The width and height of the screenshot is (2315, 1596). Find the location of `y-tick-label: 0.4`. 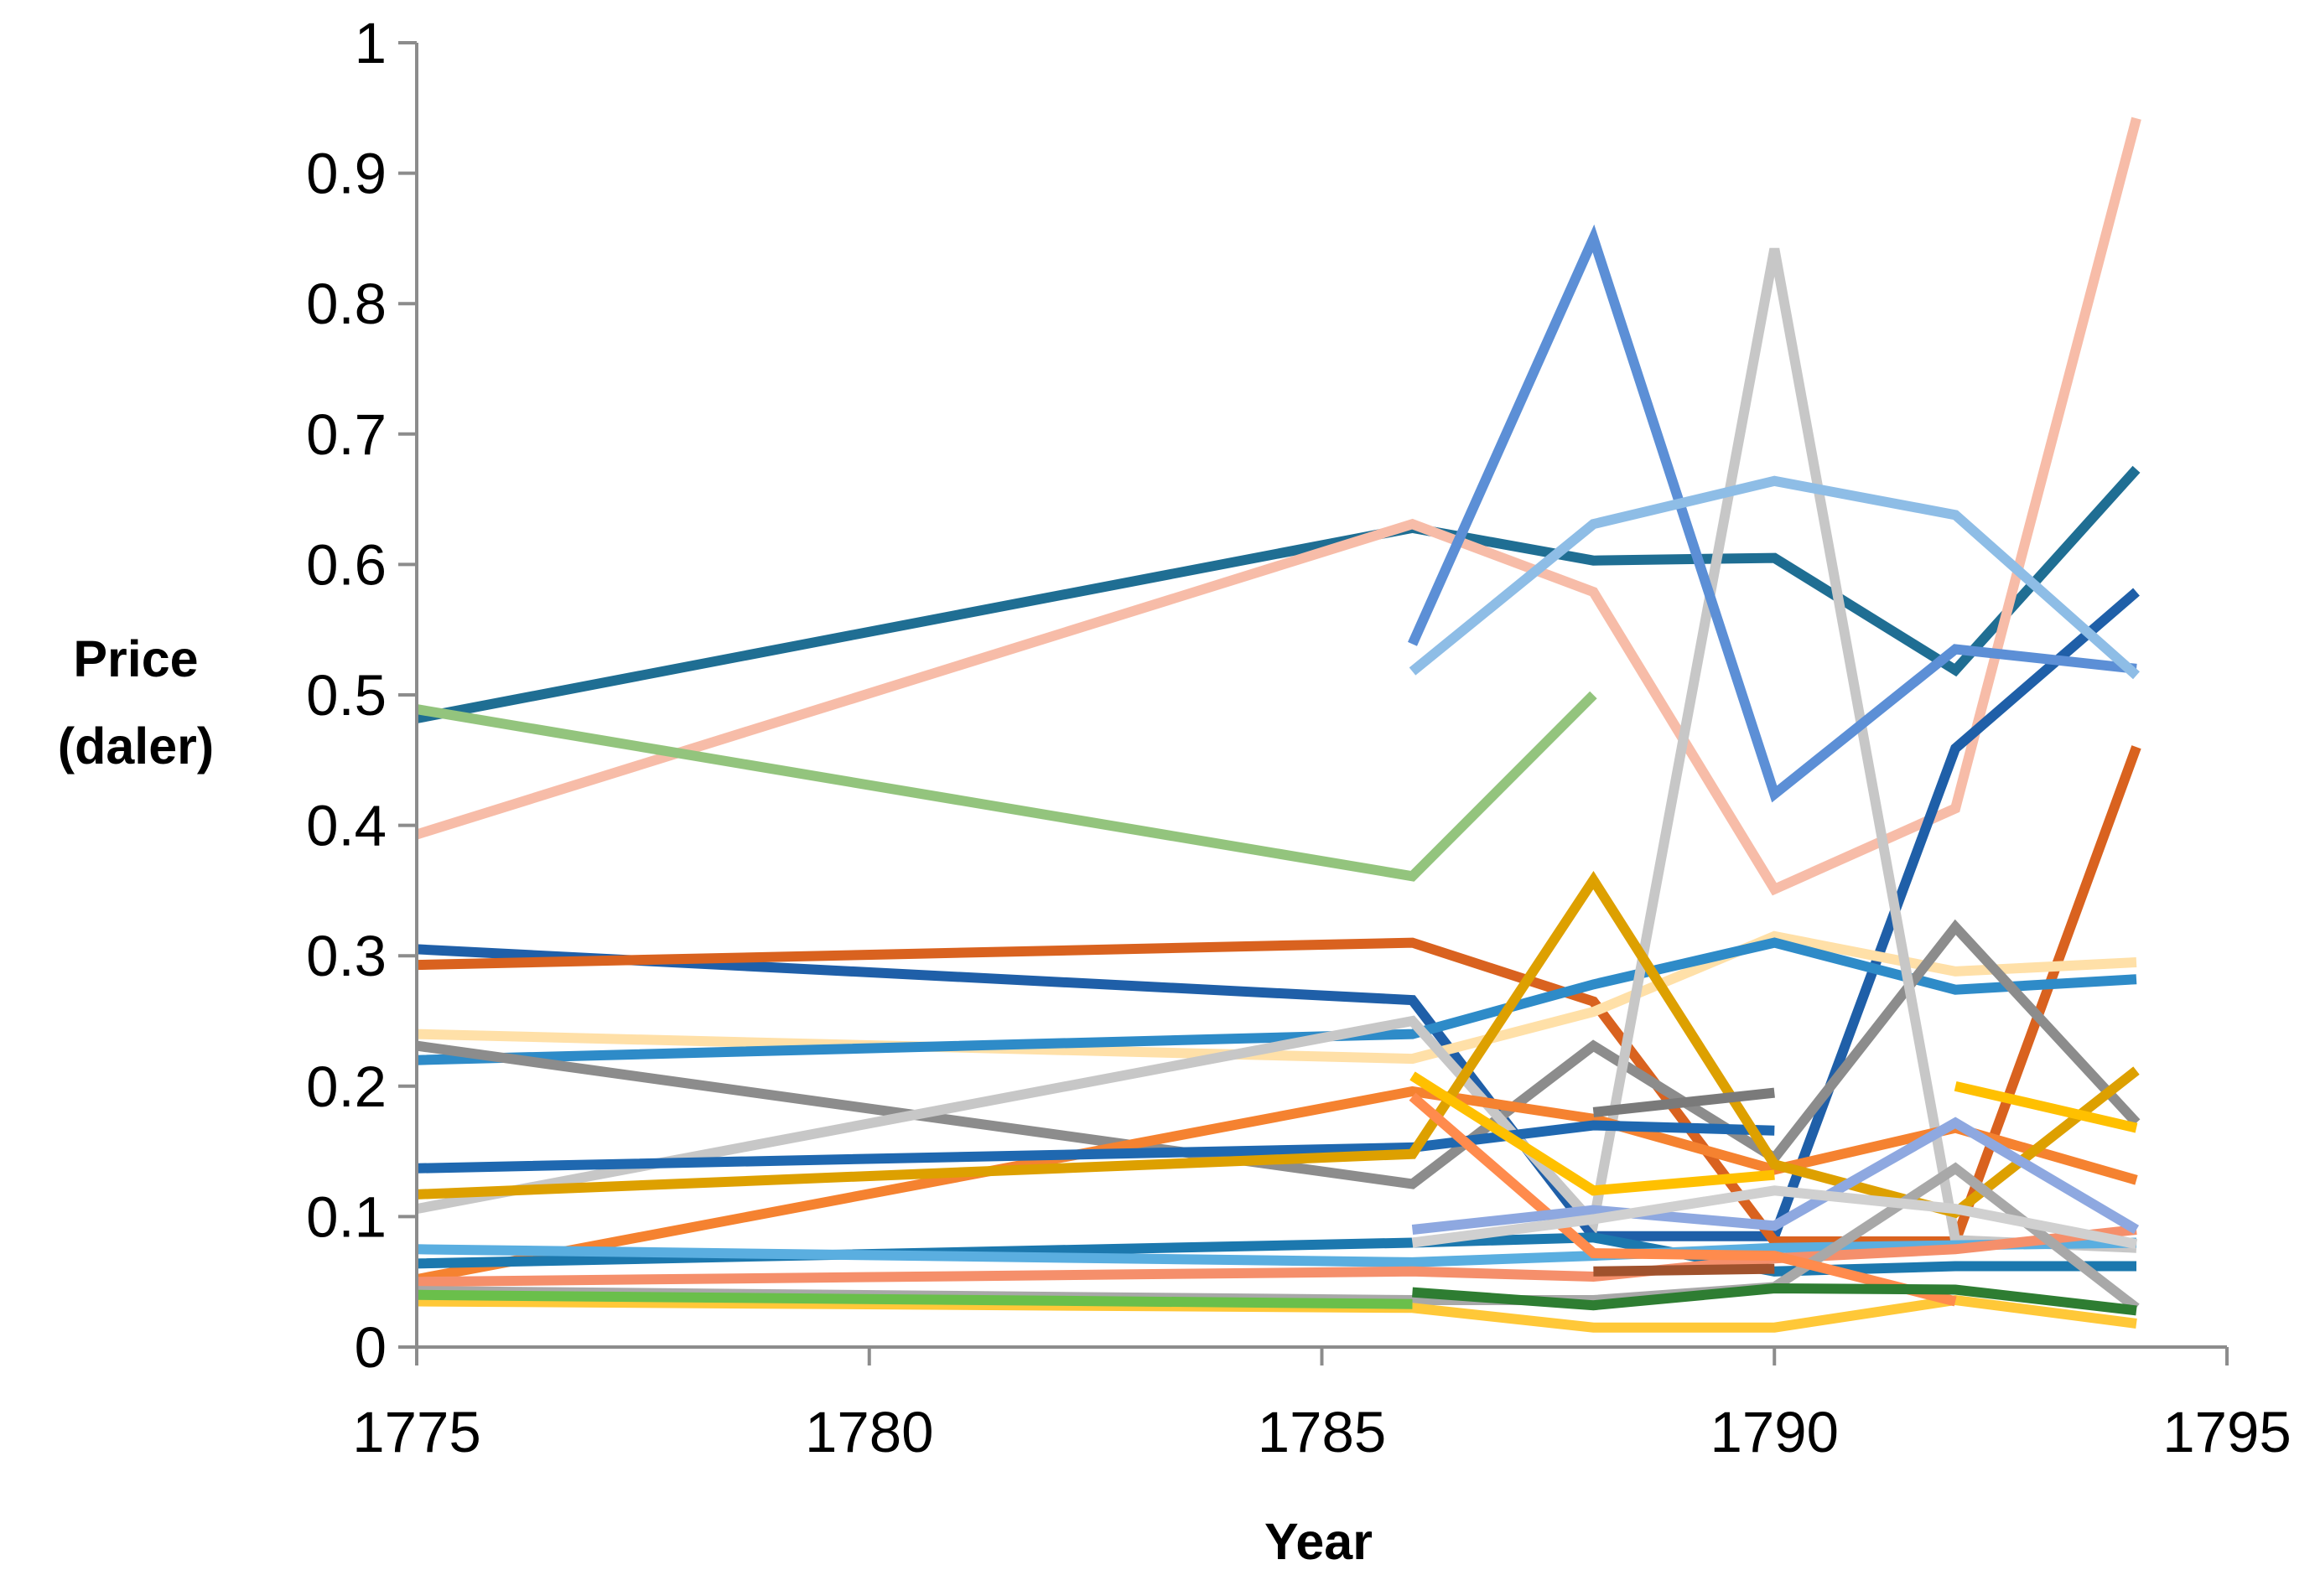

y-tick-label: 0.4 is located at coordinates (346, 826).